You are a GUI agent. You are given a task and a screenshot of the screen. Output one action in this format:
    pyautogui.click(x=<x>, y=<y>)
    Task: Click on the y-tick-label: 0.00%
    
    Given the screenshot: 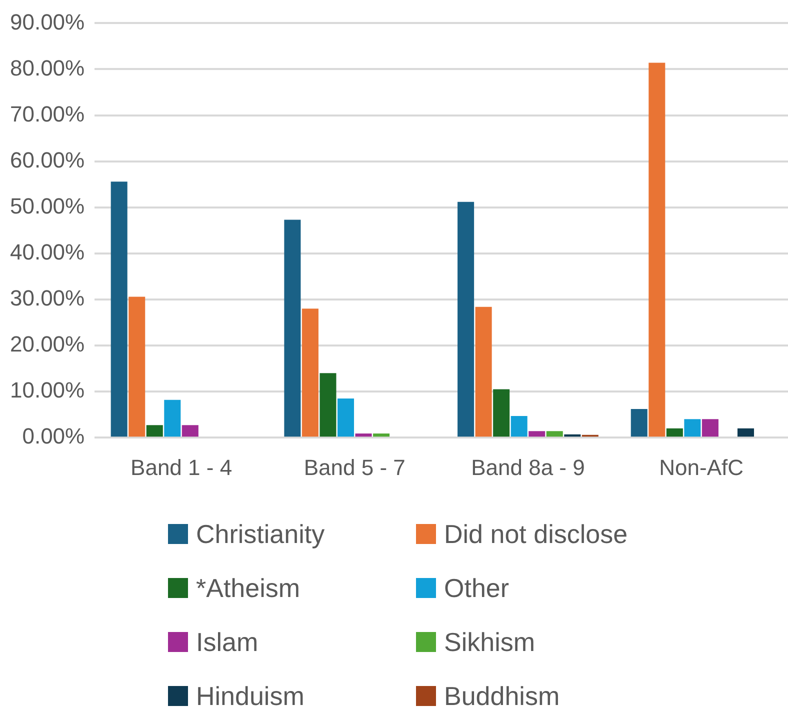 What is the action you would take?
    pyautogui.click(x=53, y=436)
    